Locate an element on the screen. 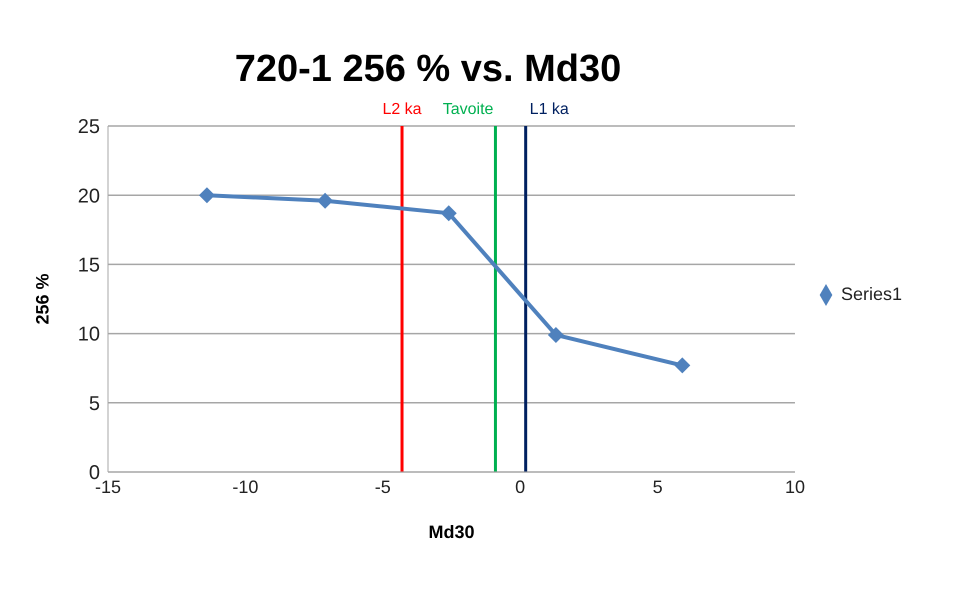  x-tick-label: 5 is located at coordinates (657, 486).